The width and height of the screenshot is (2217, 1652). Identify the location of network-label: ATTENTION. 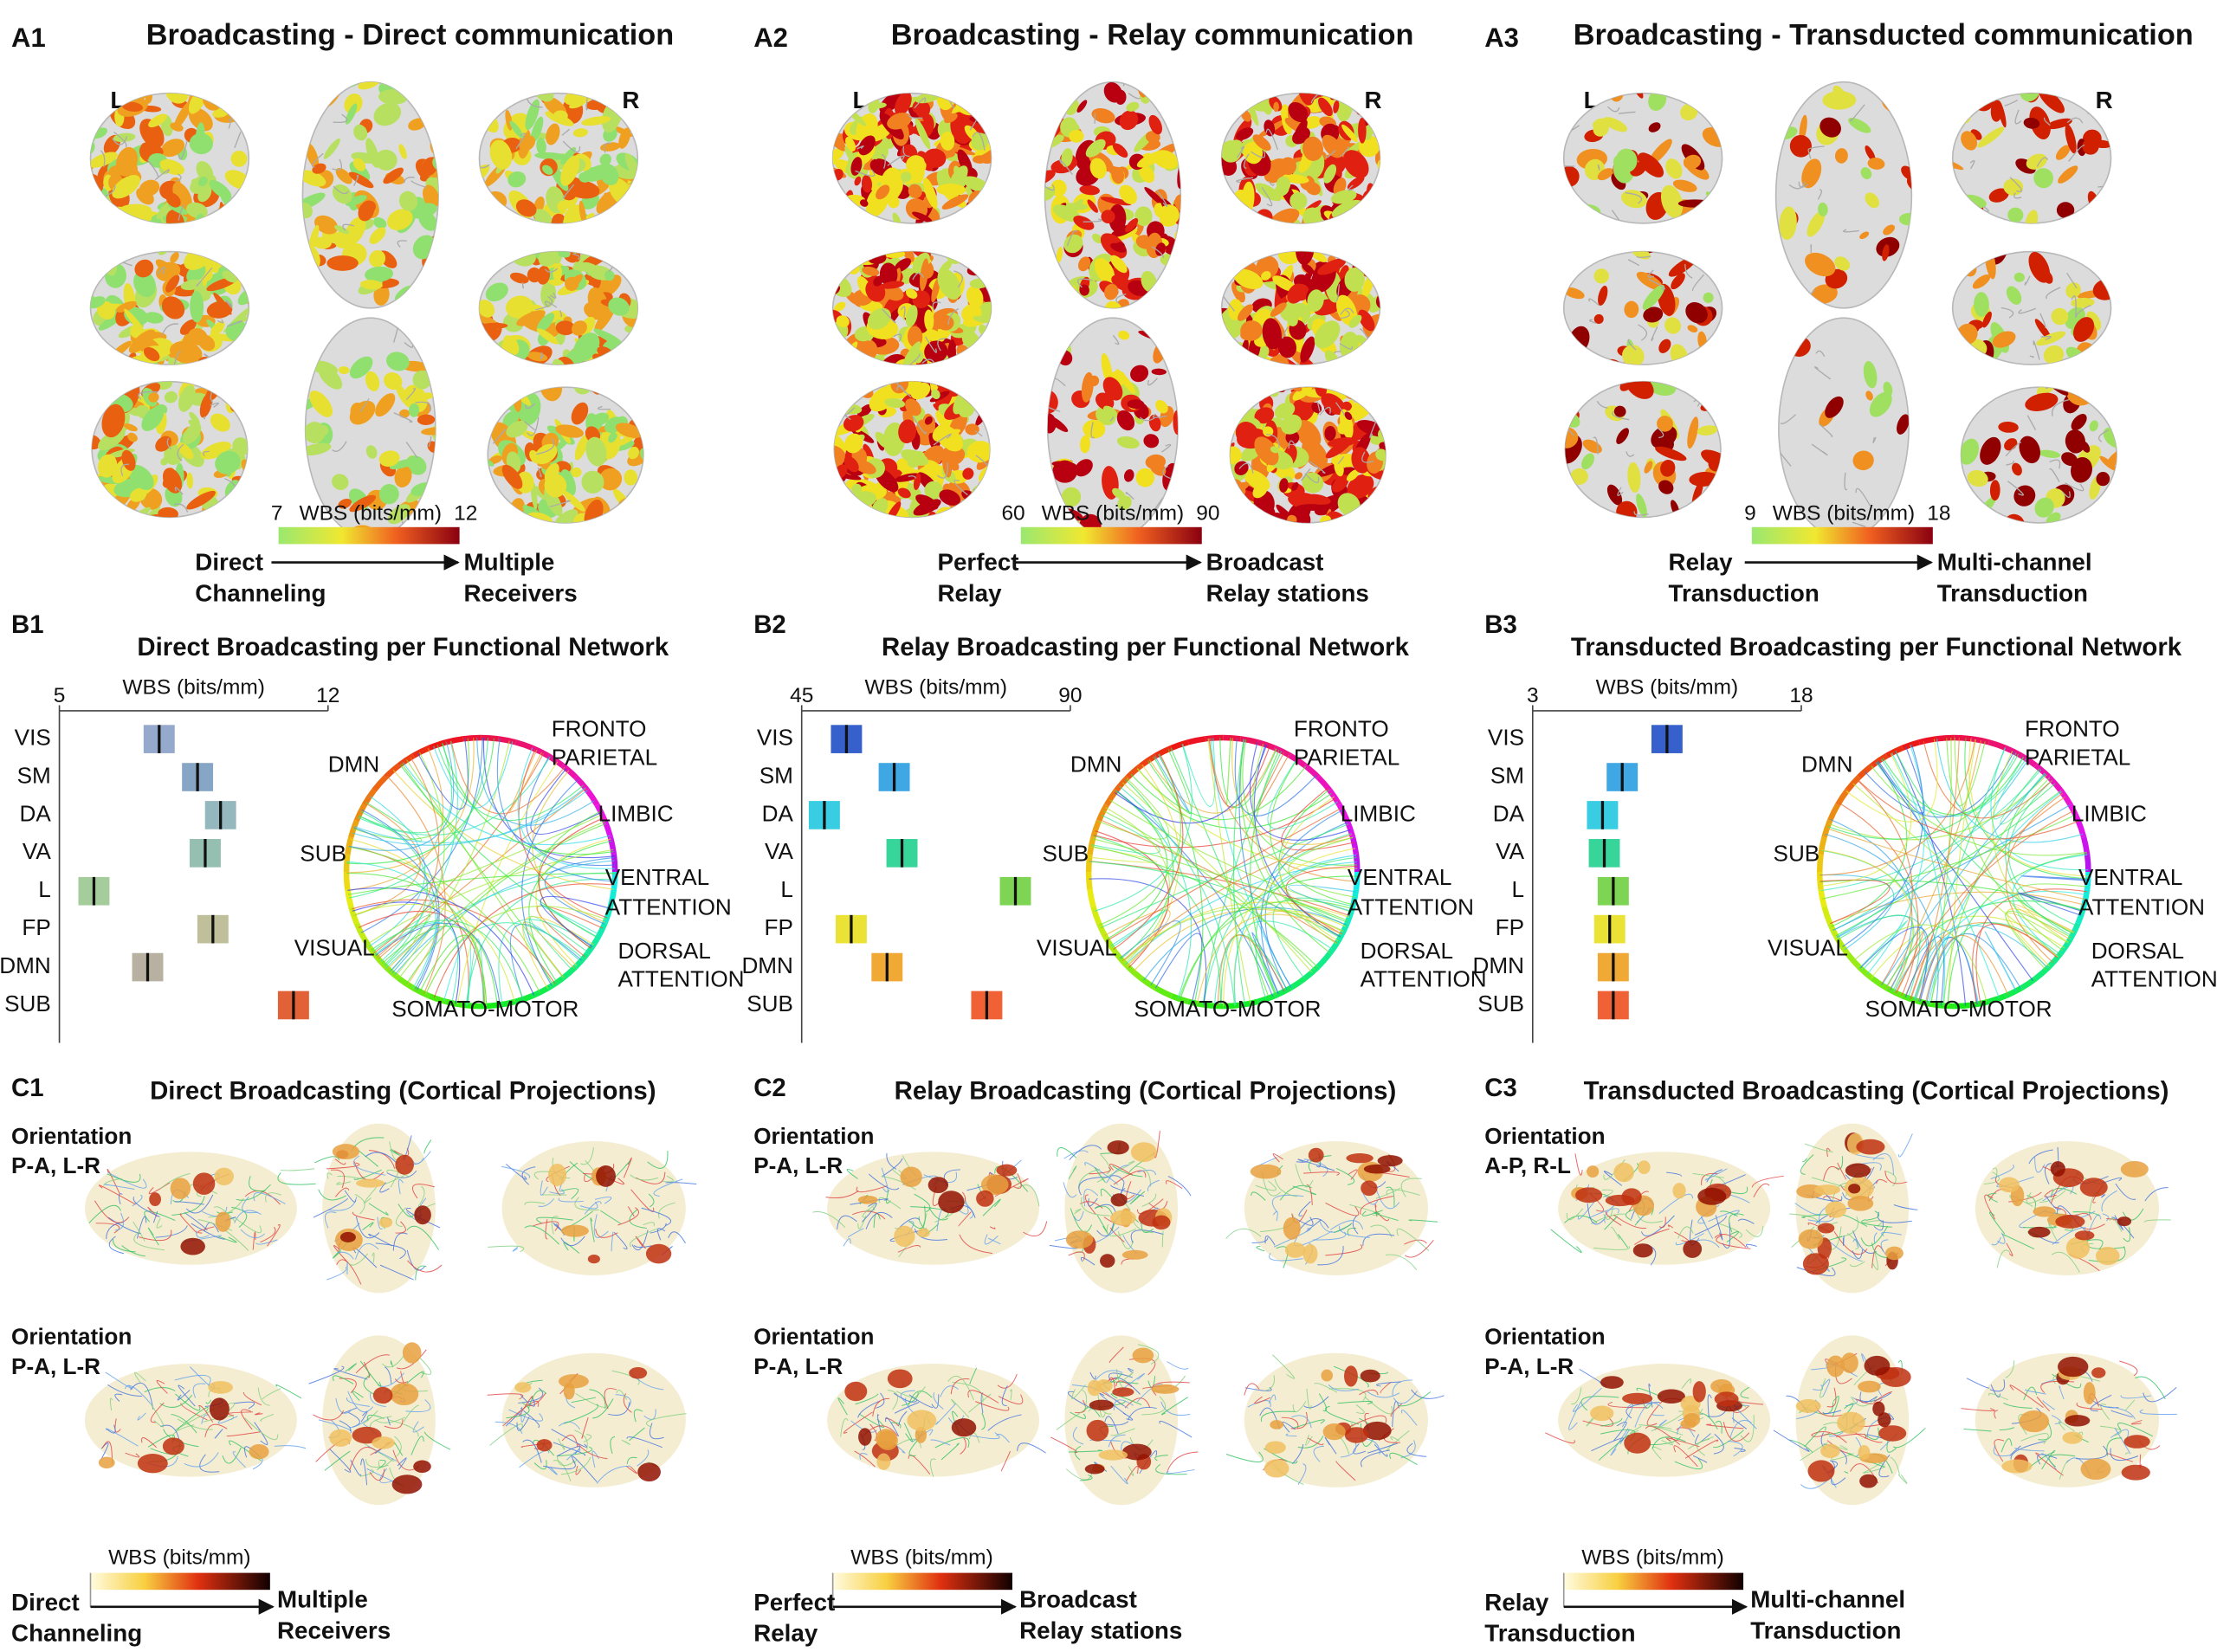
(2154, 979).